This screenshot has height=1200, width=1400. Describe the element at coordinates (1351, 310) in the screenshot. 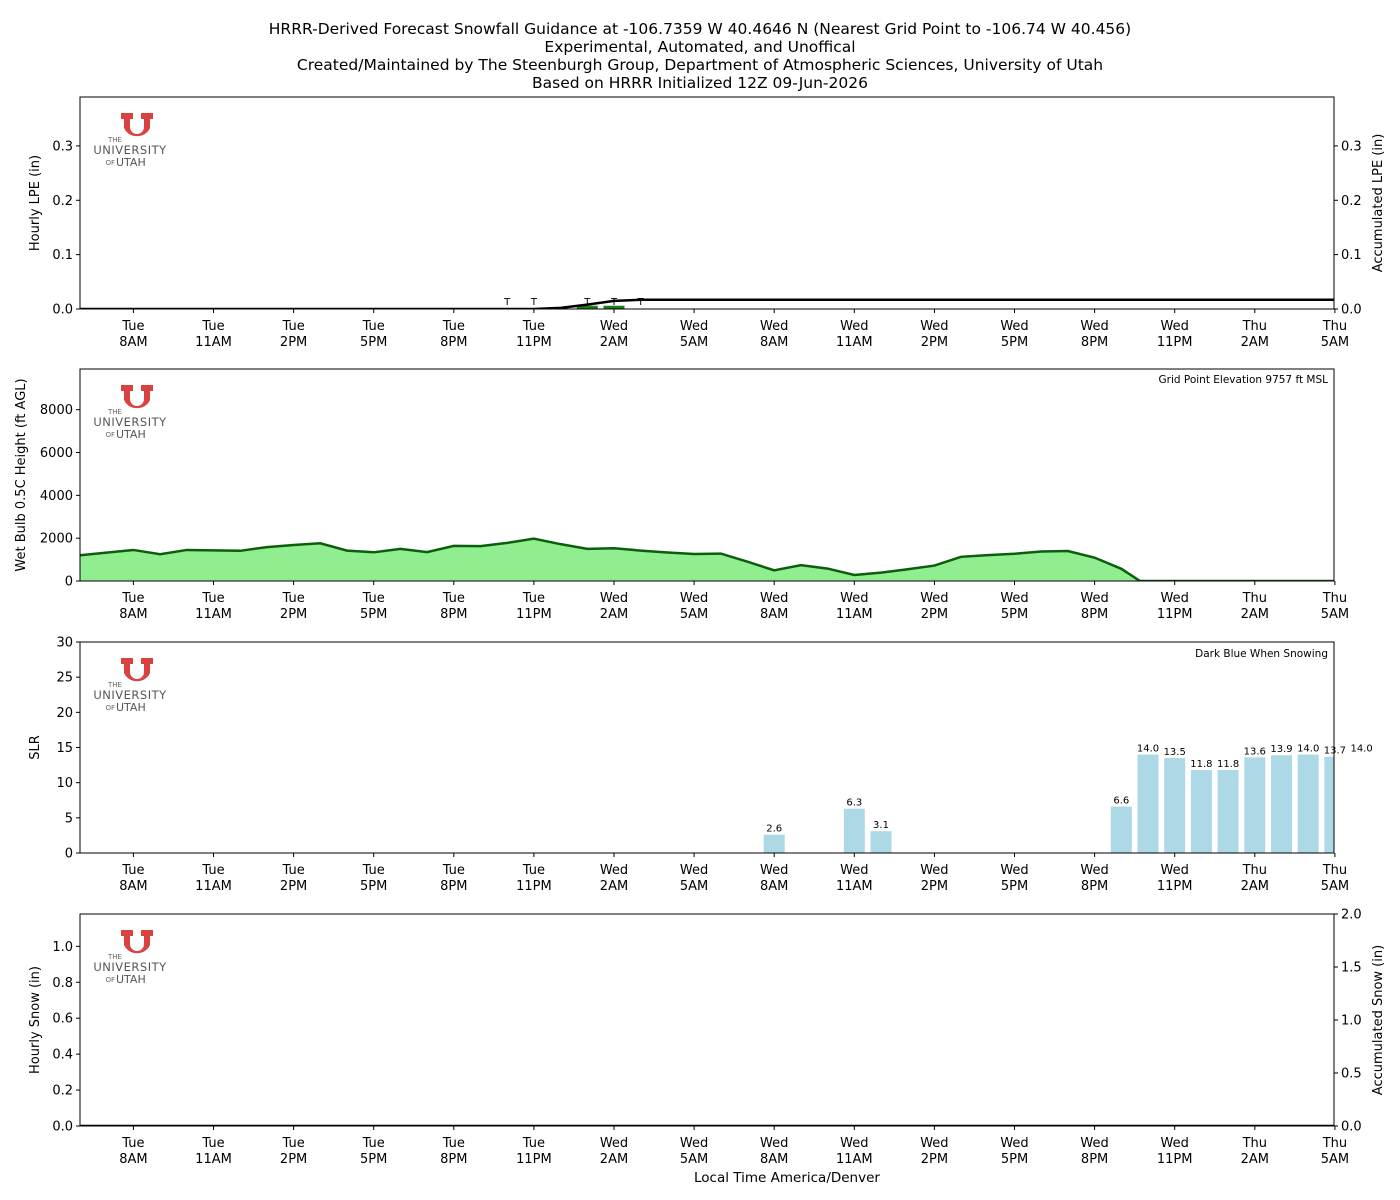

I see `y-tick-label-right: 0.0` at that location.